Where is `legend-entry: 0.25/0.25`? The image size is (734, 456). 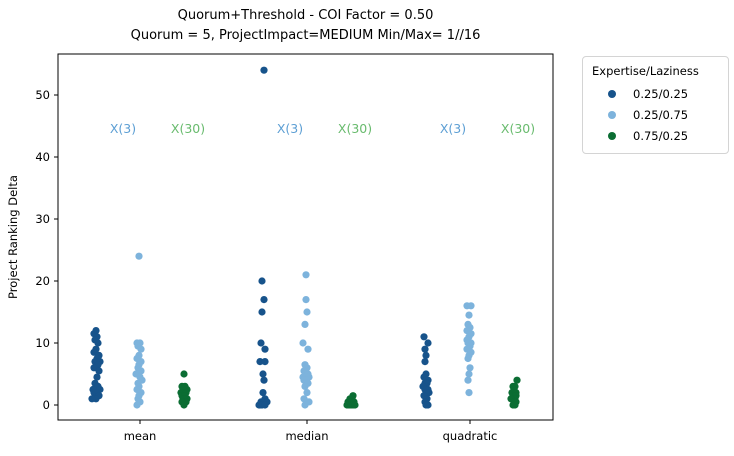
legend-entry: 0.25/0.25 is located at coordinates (655, 93).